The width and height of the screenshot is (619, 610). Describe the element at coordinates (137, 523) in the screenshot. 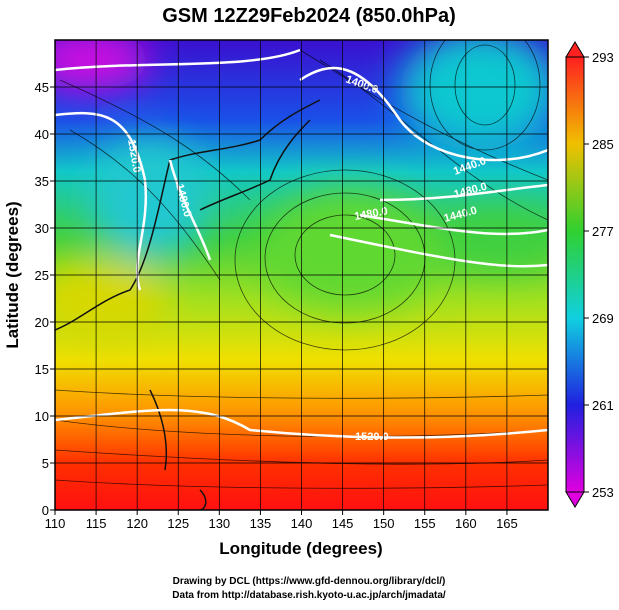

I see `x-tick-label: 120` at that location.